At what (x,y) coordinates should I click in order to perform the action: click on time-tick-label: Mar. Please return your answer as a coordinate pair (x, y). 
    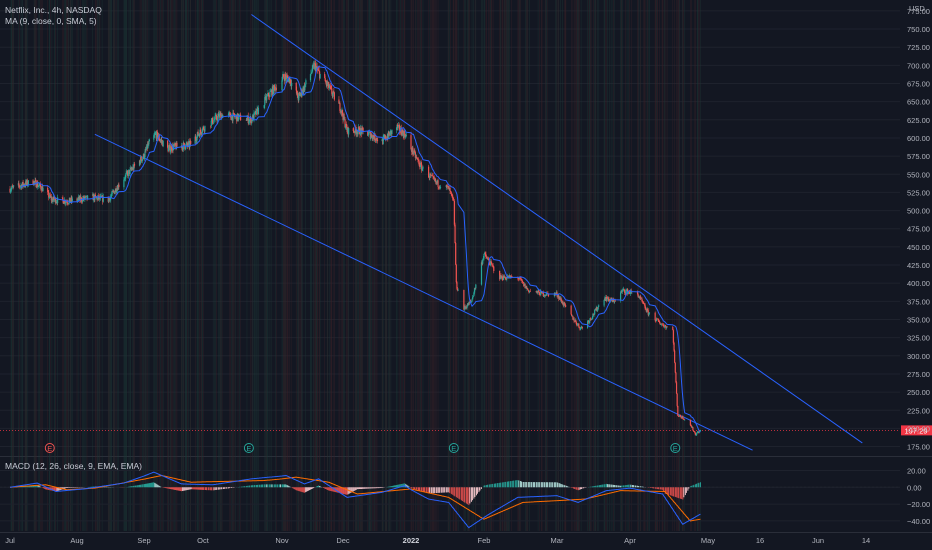
    Looking at the image, I should click on (557, 540).